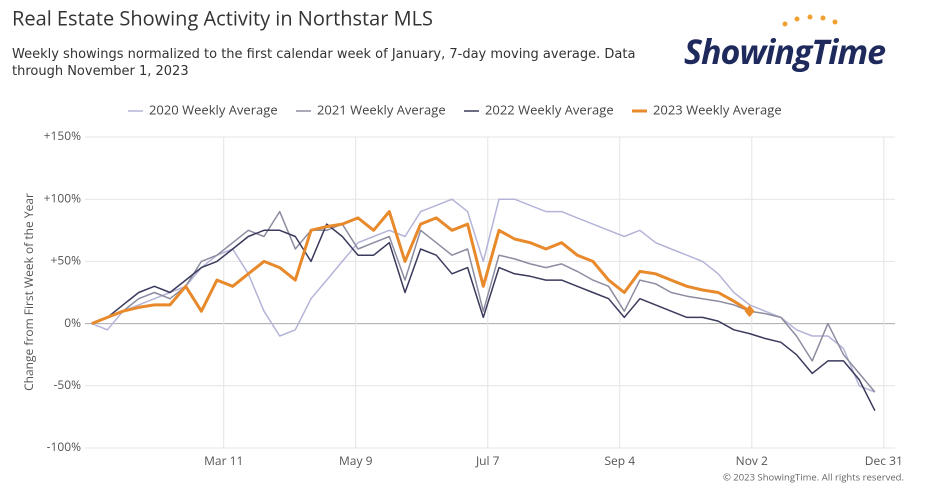 The image size is (931, 496). Describe the element at coordinates (619, 460) in the screenshot. I see `x-tick-label: Sep 4` at that location.